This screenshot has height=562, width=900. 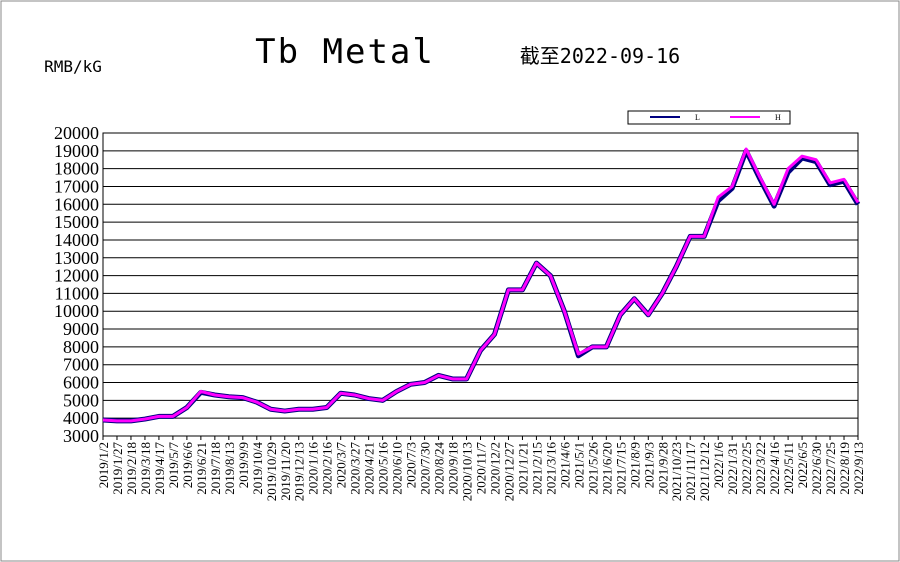 What do you see at coordinates (564, 465) in the screenshot?
I see `x-tick-label: 2021/4/6` at bounding box center [564, 465].